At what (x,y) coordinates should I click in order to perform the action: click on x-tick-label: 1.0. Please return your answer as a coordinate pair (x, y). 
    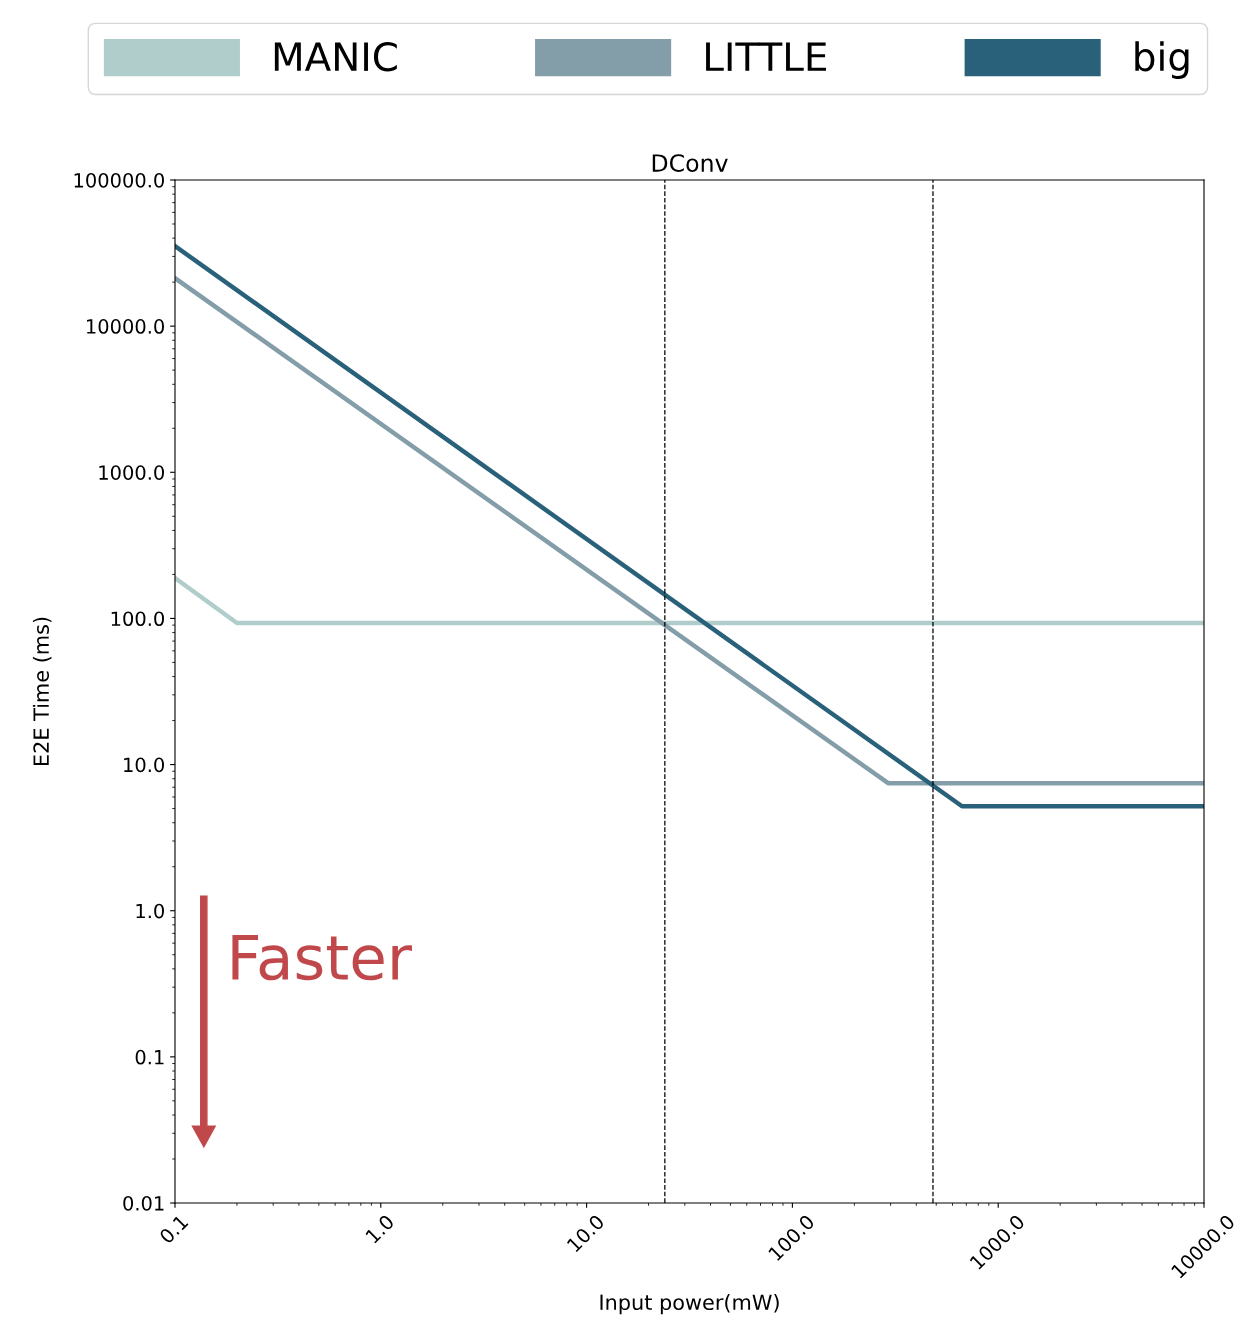
    Looking at the image, I should click on (379, 1228).